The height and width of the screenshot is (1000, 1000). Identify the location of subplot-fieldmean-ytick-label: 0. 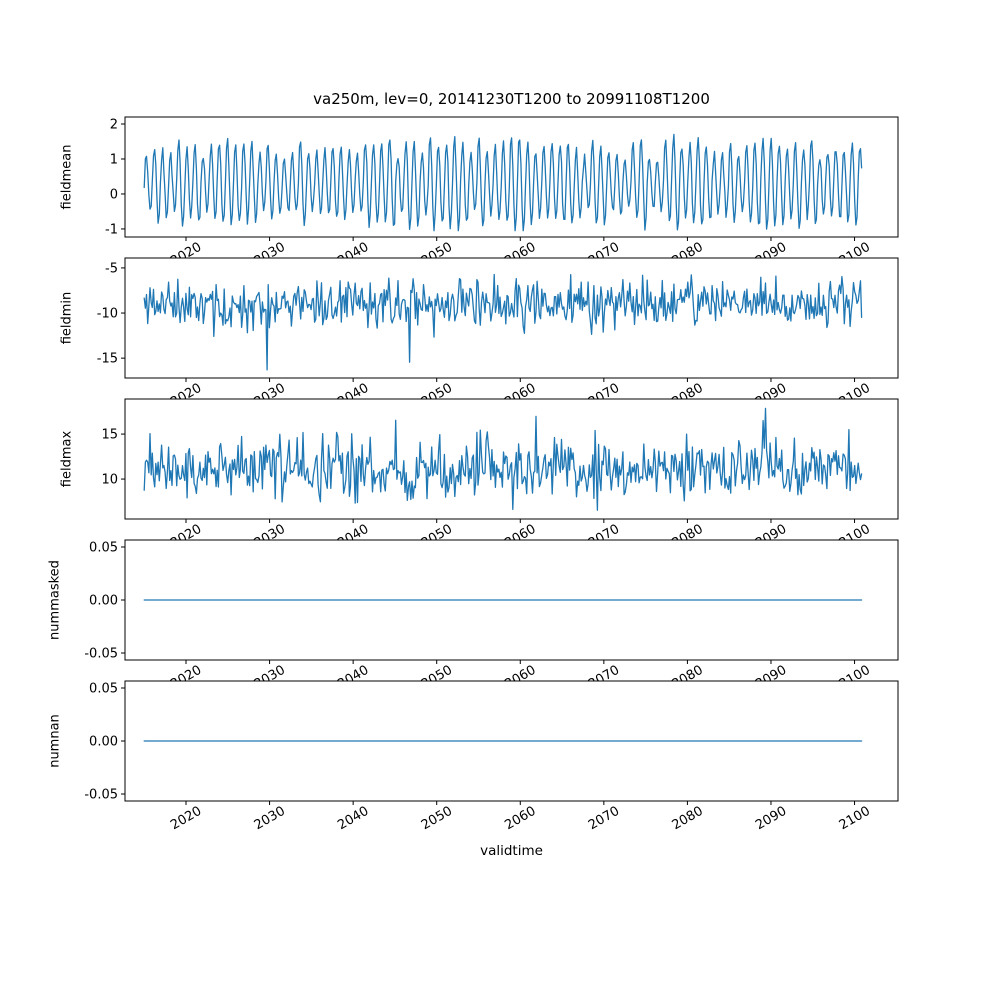
(114, 194).